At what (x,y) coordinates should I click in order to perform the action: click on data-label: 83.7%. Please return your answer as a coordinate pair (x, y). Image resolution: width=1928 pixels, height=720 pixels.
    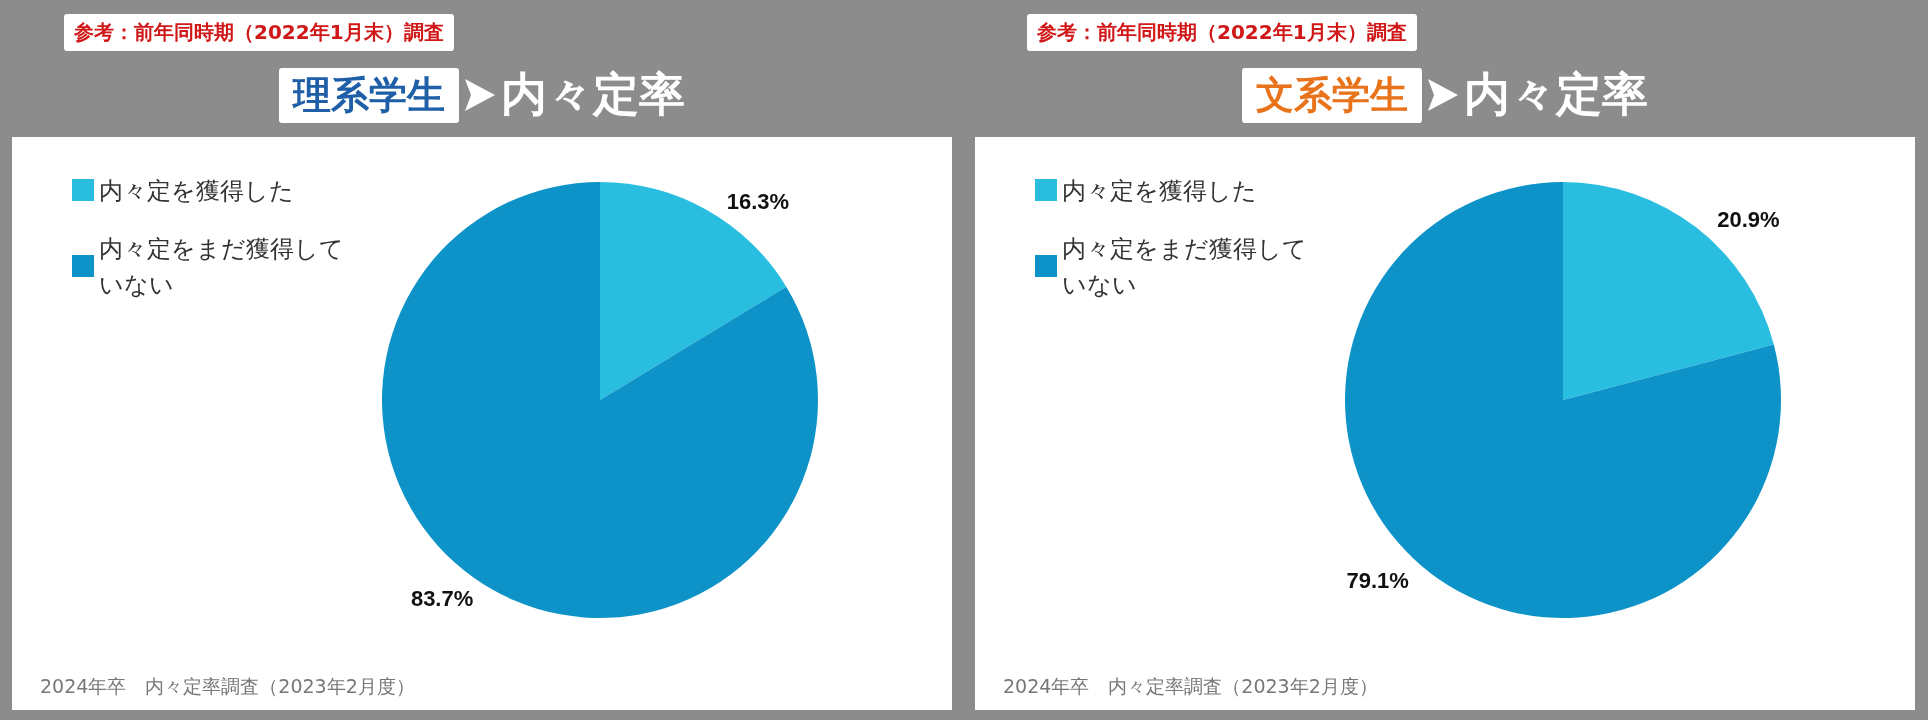
    Looking at the image, I should click on (442, 599).